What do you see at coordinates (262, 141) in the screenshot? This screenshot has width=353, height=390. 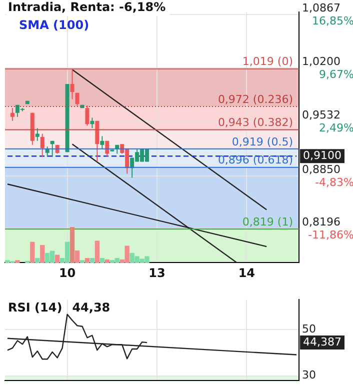 I see `ref-line-label: 0,919 (0.5)` at bounding box center [262, 141].